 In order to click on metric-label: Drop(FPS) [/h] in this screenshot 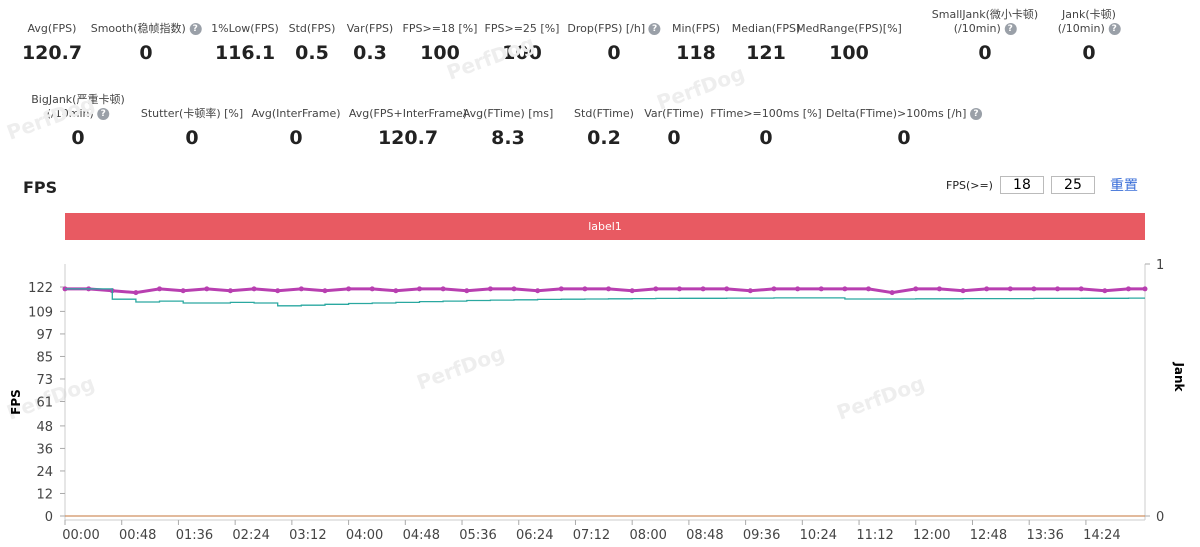, I will do `click(606, 28)`.